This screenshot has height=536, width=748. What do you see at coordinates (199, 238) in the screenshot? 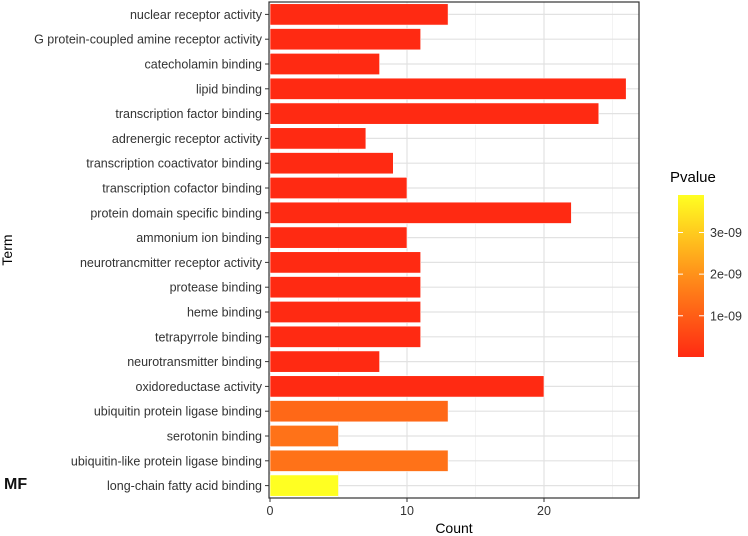
I see `category-label: ammonium ion binding` at bounding box center [199, 238].